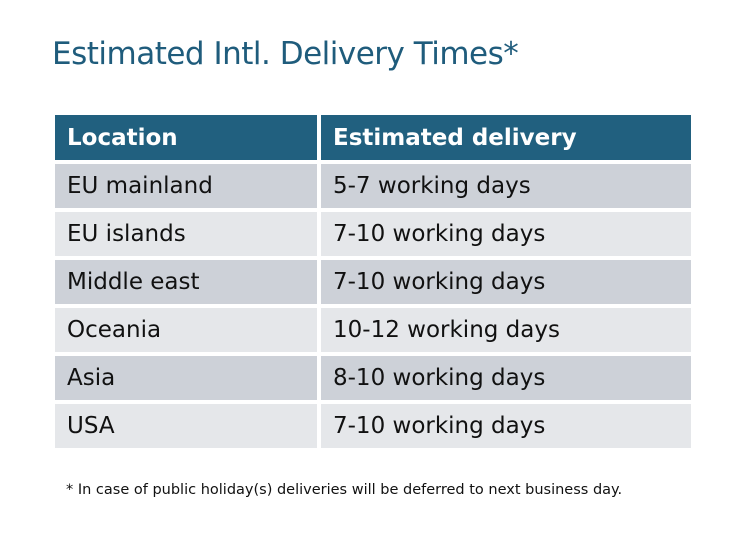 This screenshot has width=745, height=536. I want to click on table-row: Asia 8-10 working days, so click(373, 378).